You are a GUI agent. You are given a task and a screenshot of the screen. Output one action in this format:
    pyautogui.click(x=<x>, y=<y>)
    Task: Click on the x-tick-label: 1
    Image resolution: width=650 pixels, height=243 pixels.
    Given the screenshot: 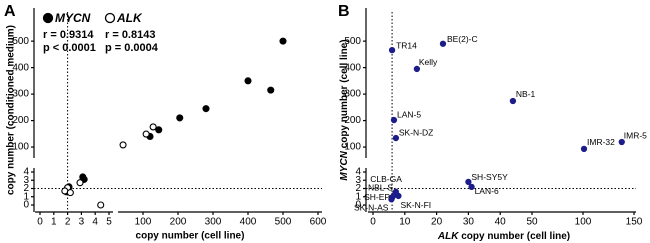 What is the action you would take?
    pyautogui.click(x=54, y=222)
    